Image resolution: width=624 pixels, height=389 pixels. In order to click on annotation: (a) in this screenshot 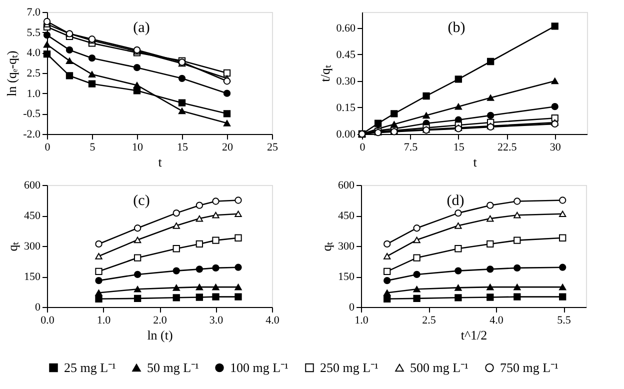, I will do `click(141, 28)`.